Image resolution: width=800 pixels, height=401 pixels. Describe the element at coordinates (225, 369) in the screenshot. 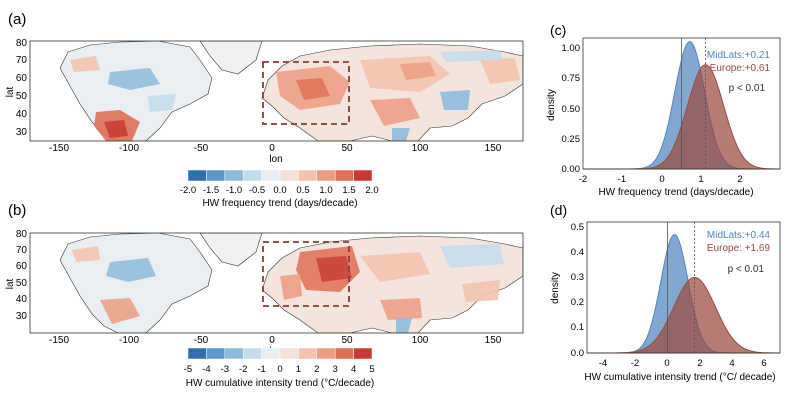

I see `colorbar-tick: -3` at that location.